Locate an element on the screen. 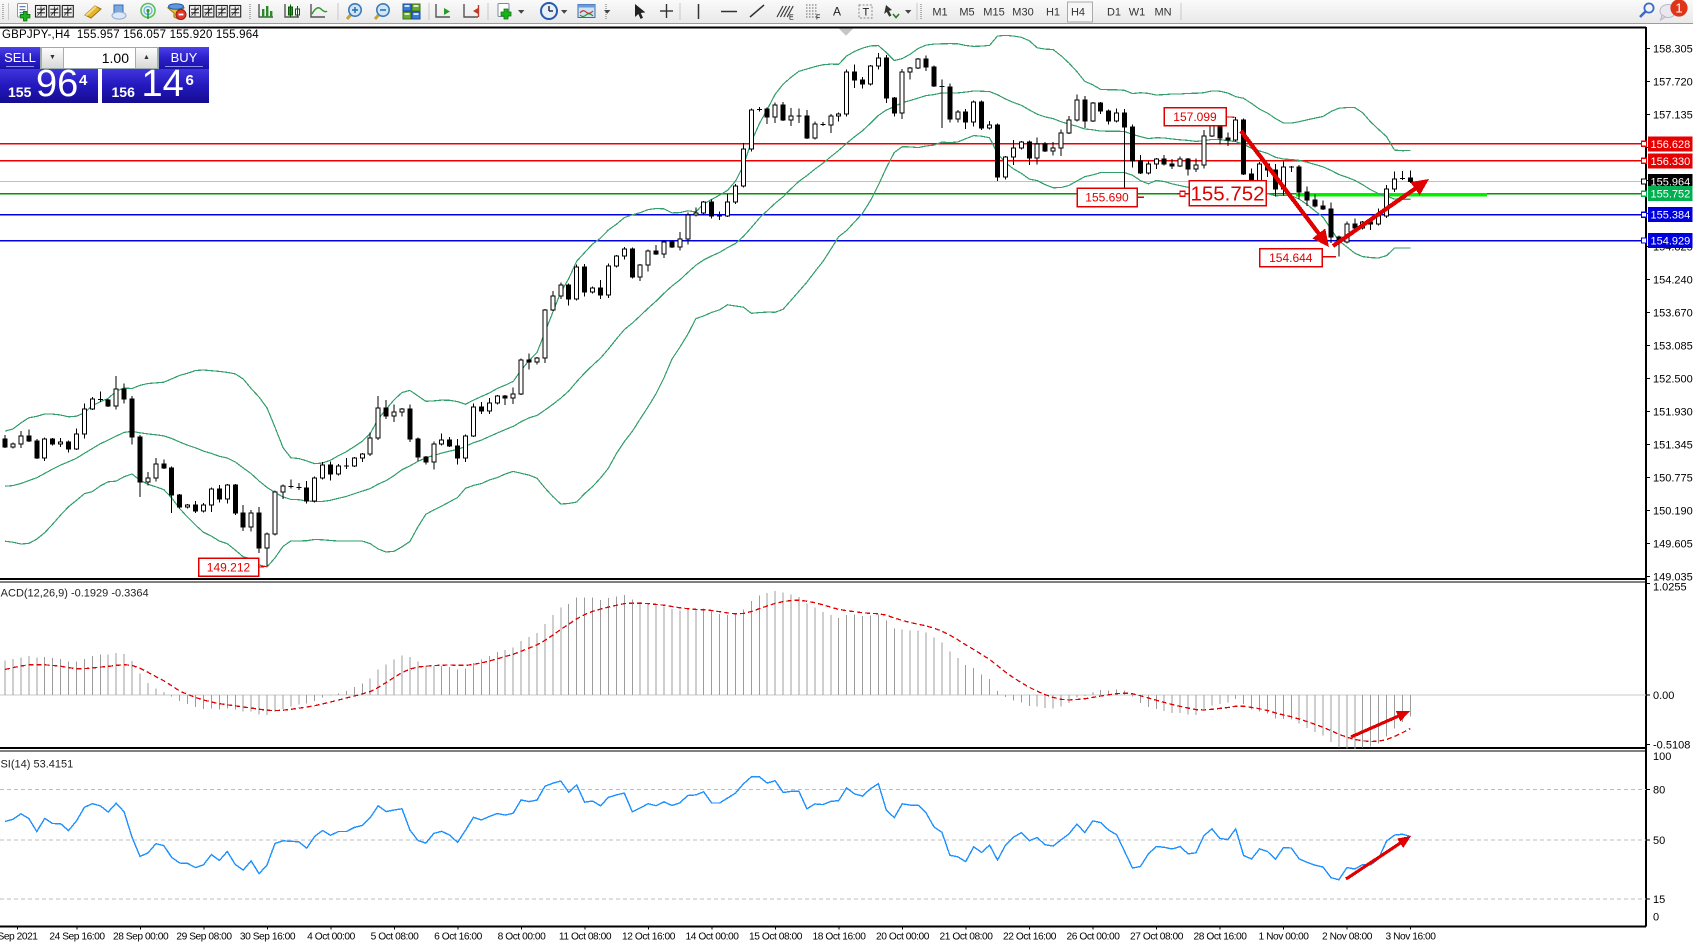 This screenshot has height=944, width=1693. svg-text: 157.135 is located at coordinates (1673, 115).